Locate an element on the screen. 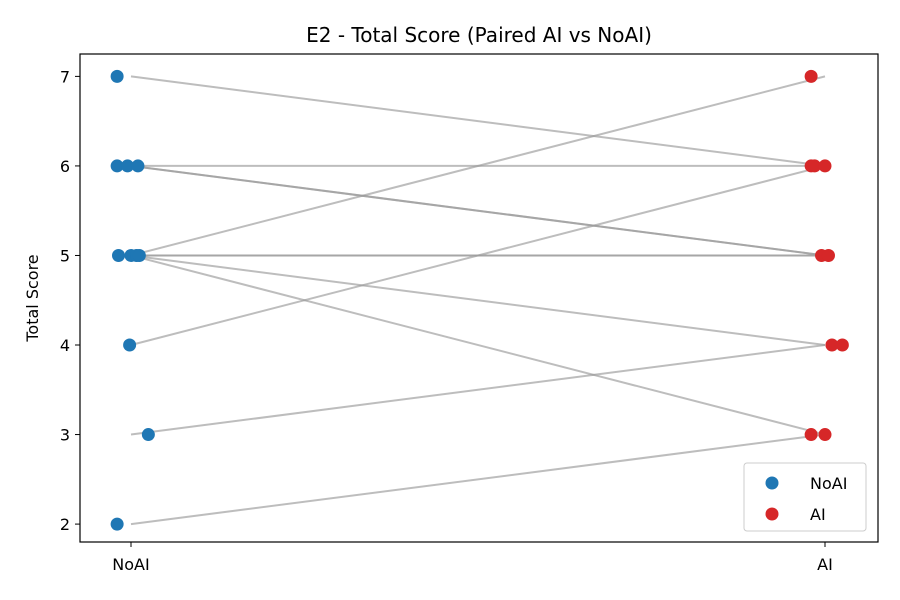  legend-label-ai: AI is located at coordinates (818, 514).